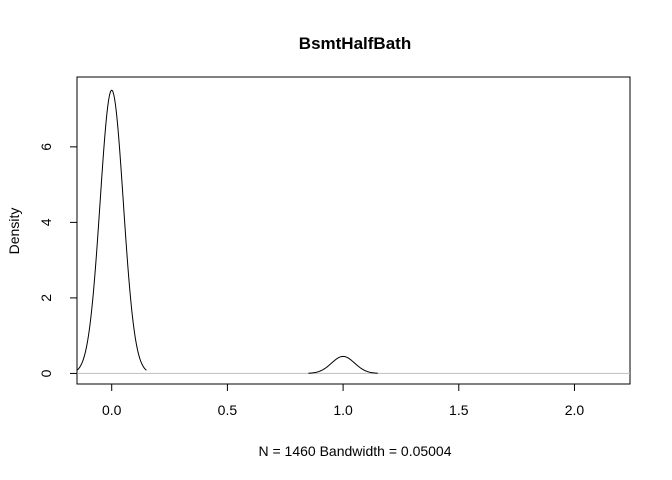  Describe the element at coordinates (46, 147) in the screenshot. I see `y-tick-label: 6` at that location.